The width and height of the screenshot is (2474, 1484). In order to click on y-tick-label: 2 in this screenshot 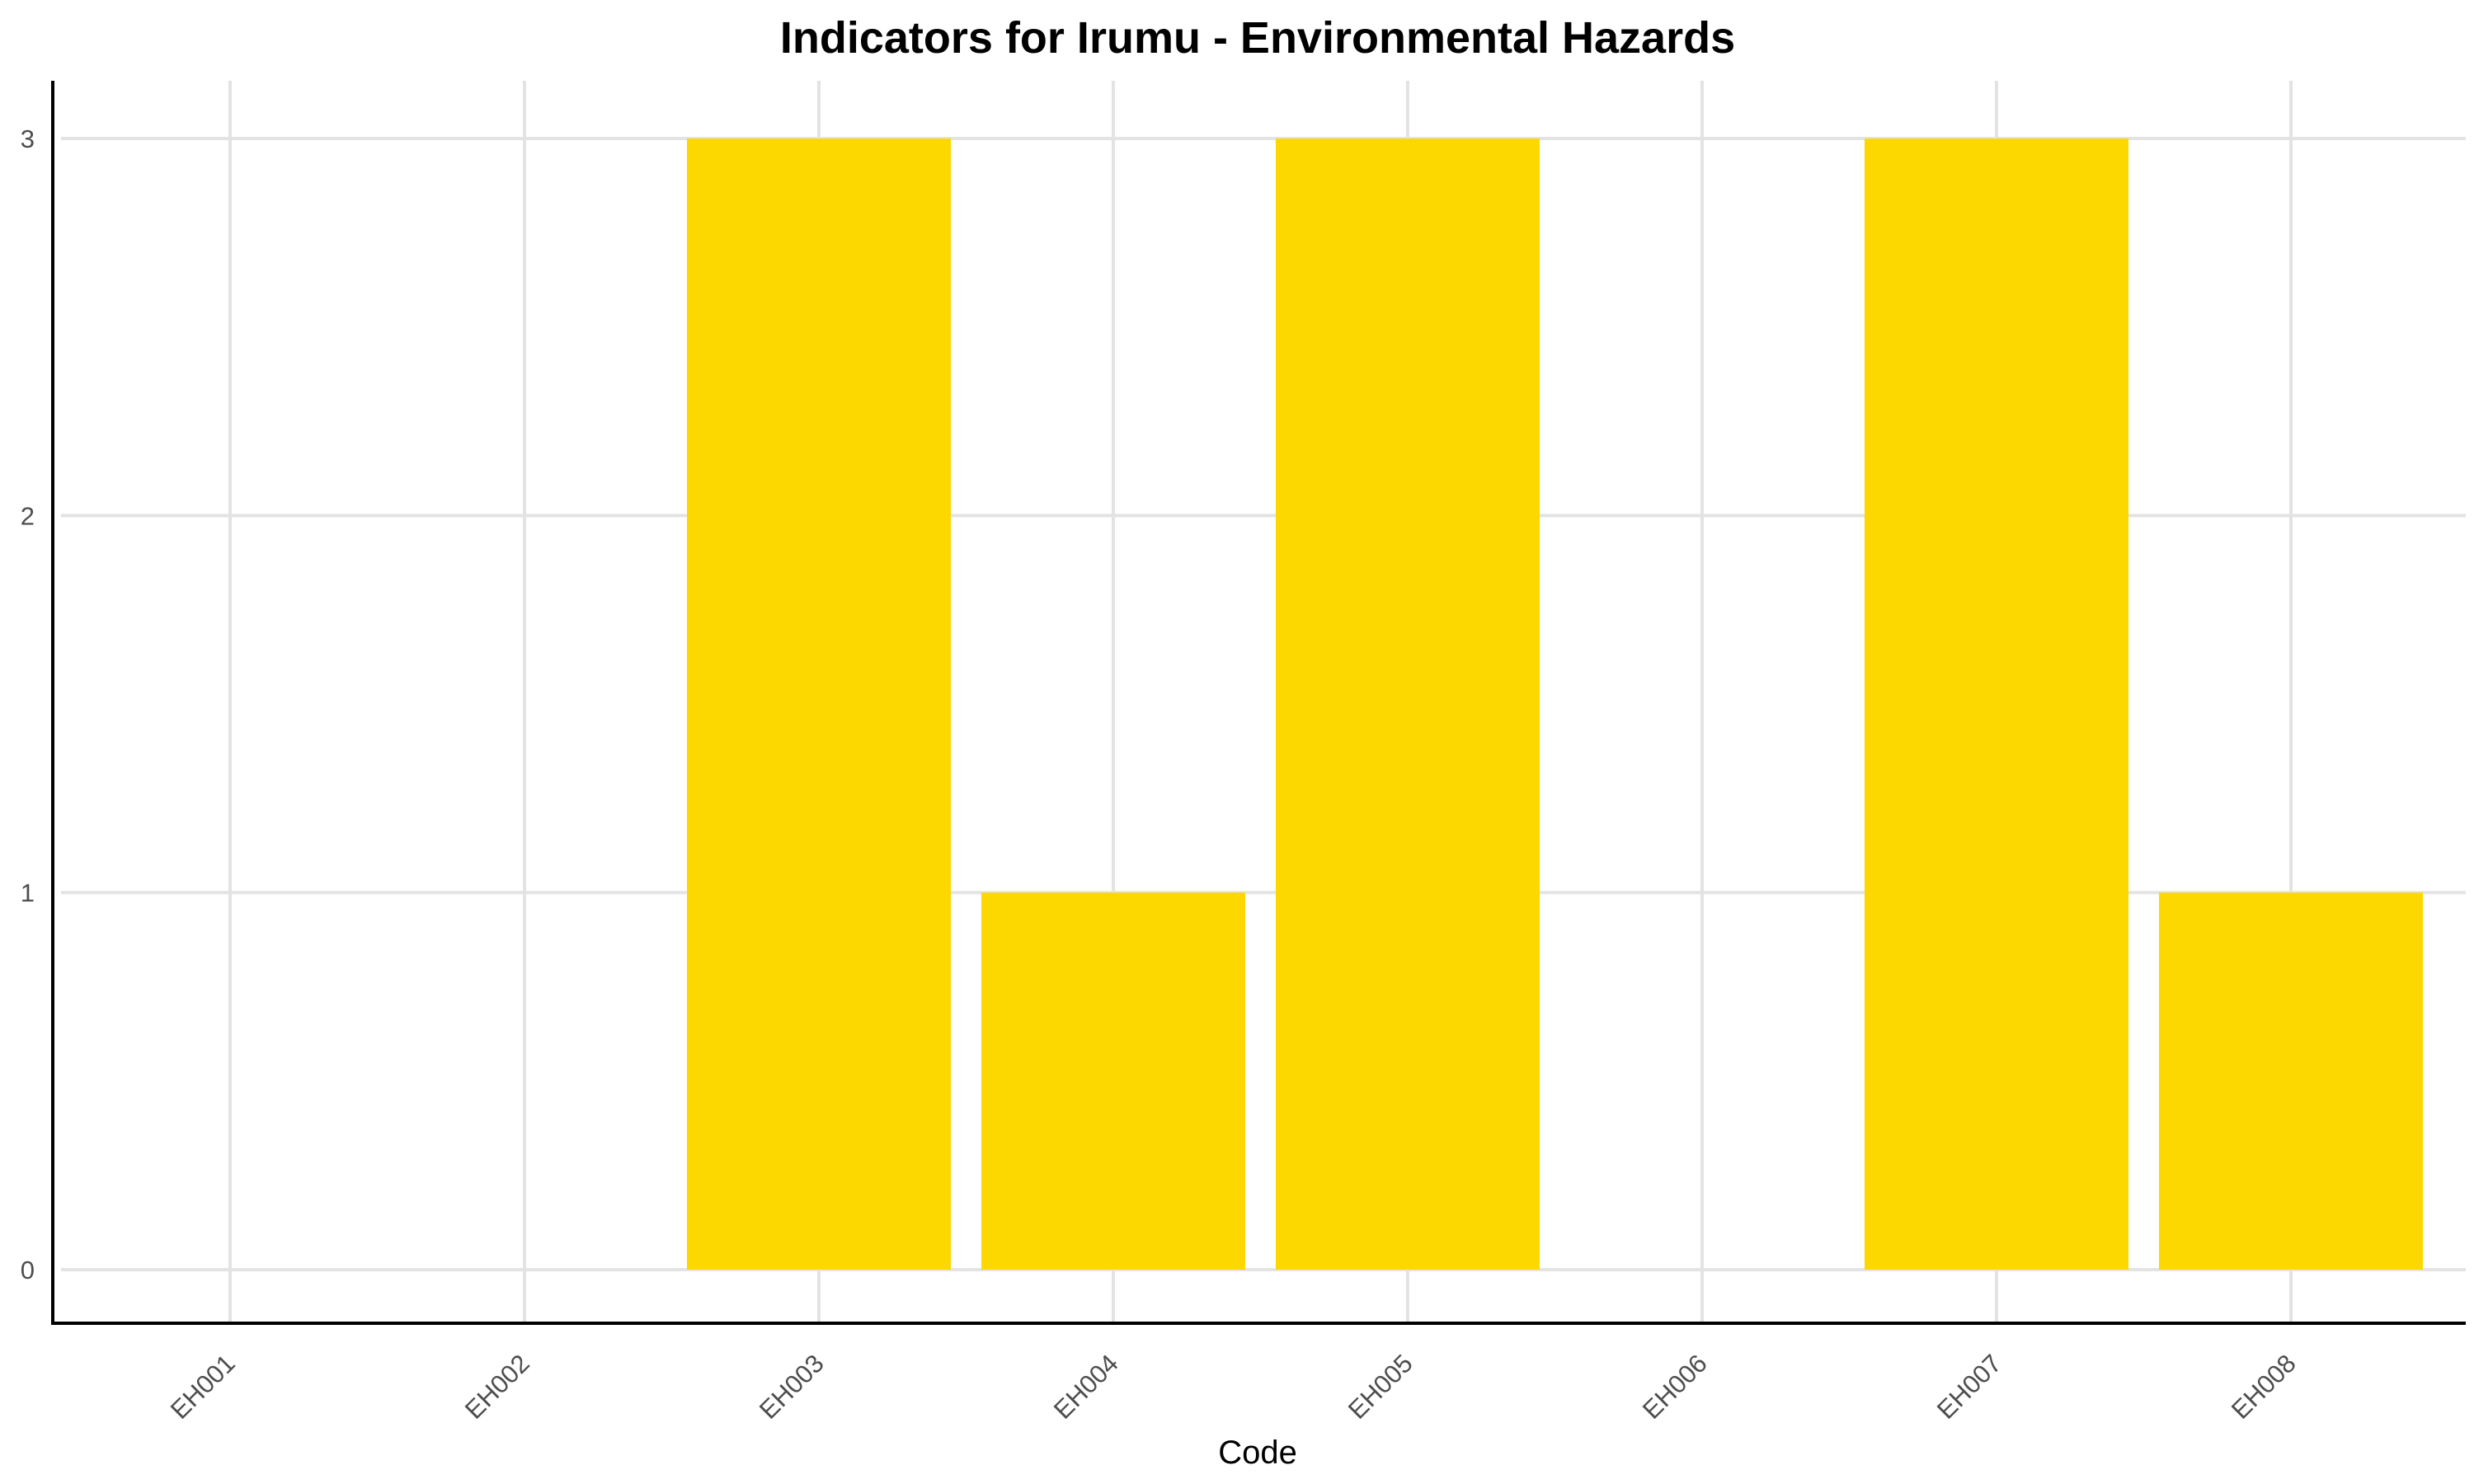, I will do `click(28, 515)`.